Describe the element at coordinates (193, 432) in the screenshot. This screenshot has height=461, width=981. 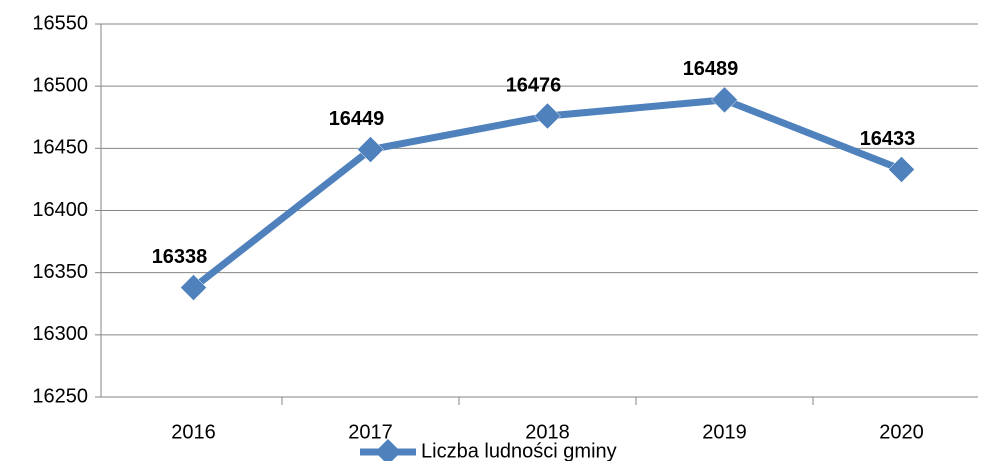
I see `x-tick-label: 2016` at that location.